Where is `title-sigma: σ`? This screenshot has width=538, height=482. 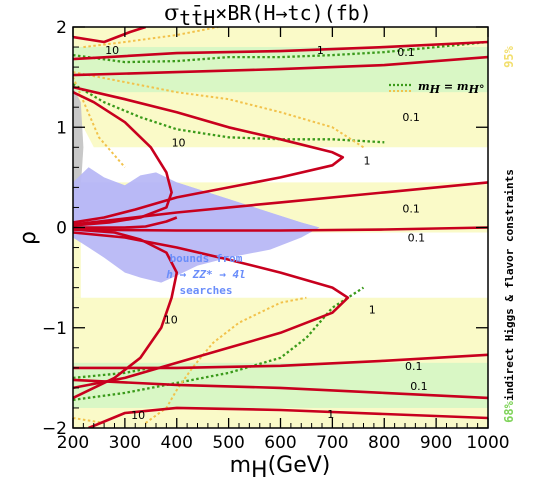 title-sigma: σ is located at coordinates (171, 13).